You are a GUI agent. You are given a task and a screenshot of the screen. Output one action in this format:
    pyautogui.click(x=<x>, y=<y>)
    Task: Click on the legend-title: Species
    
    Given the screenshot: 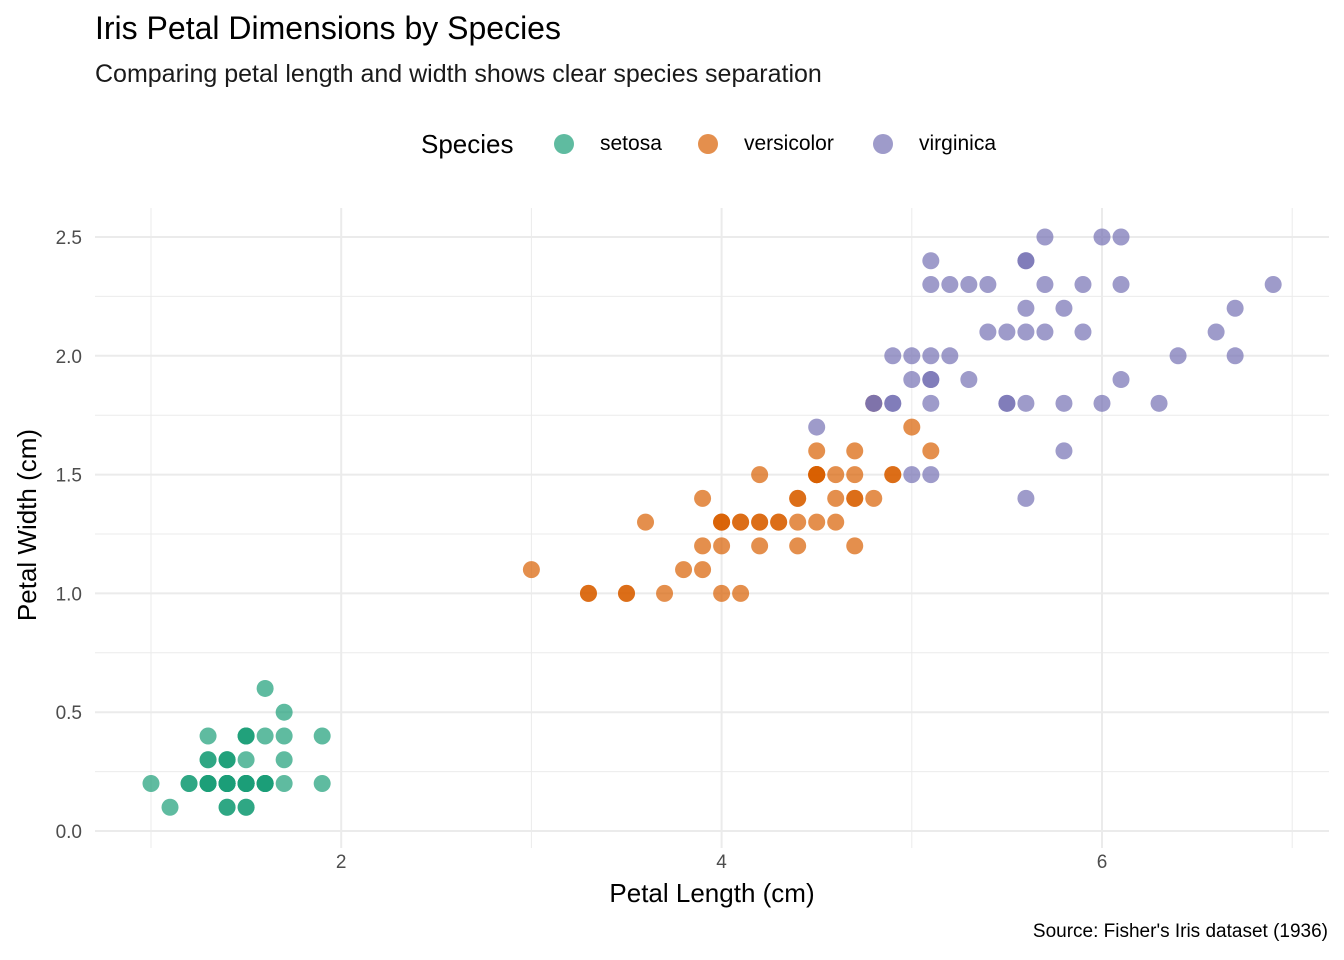 What is the action you would take?
    pyautogui.click(x=467, y=144)
    